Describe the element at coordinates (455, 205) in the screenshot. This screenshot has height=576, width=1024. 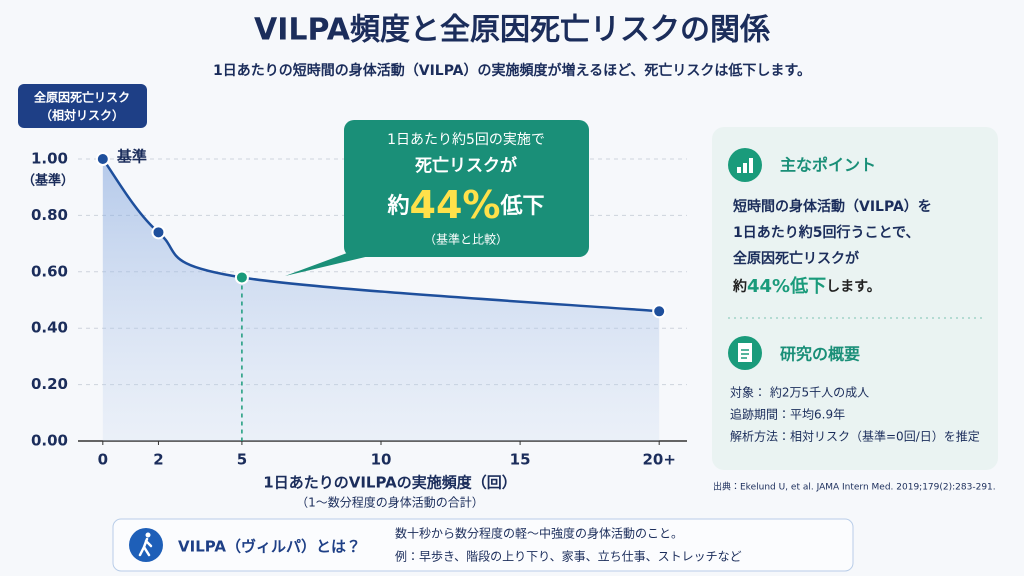
I see `callout-highlight: 44%` at that location.